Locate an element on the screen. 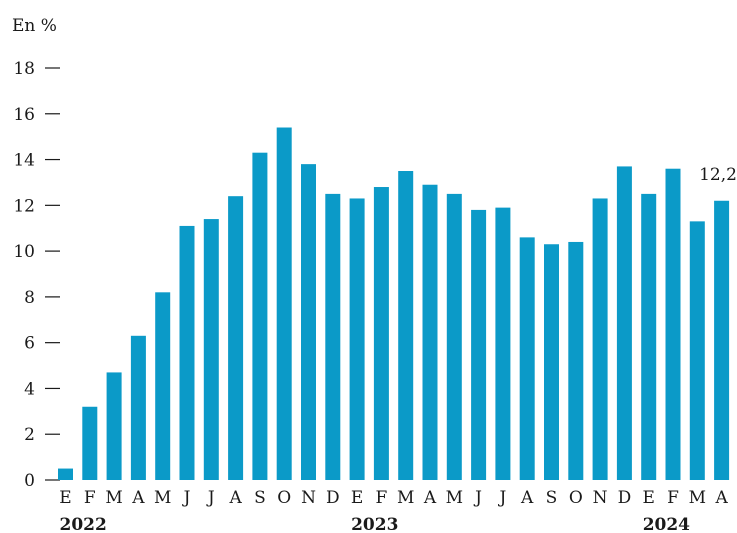  data-labels: 12,2 is located at coordinates (718, 175).